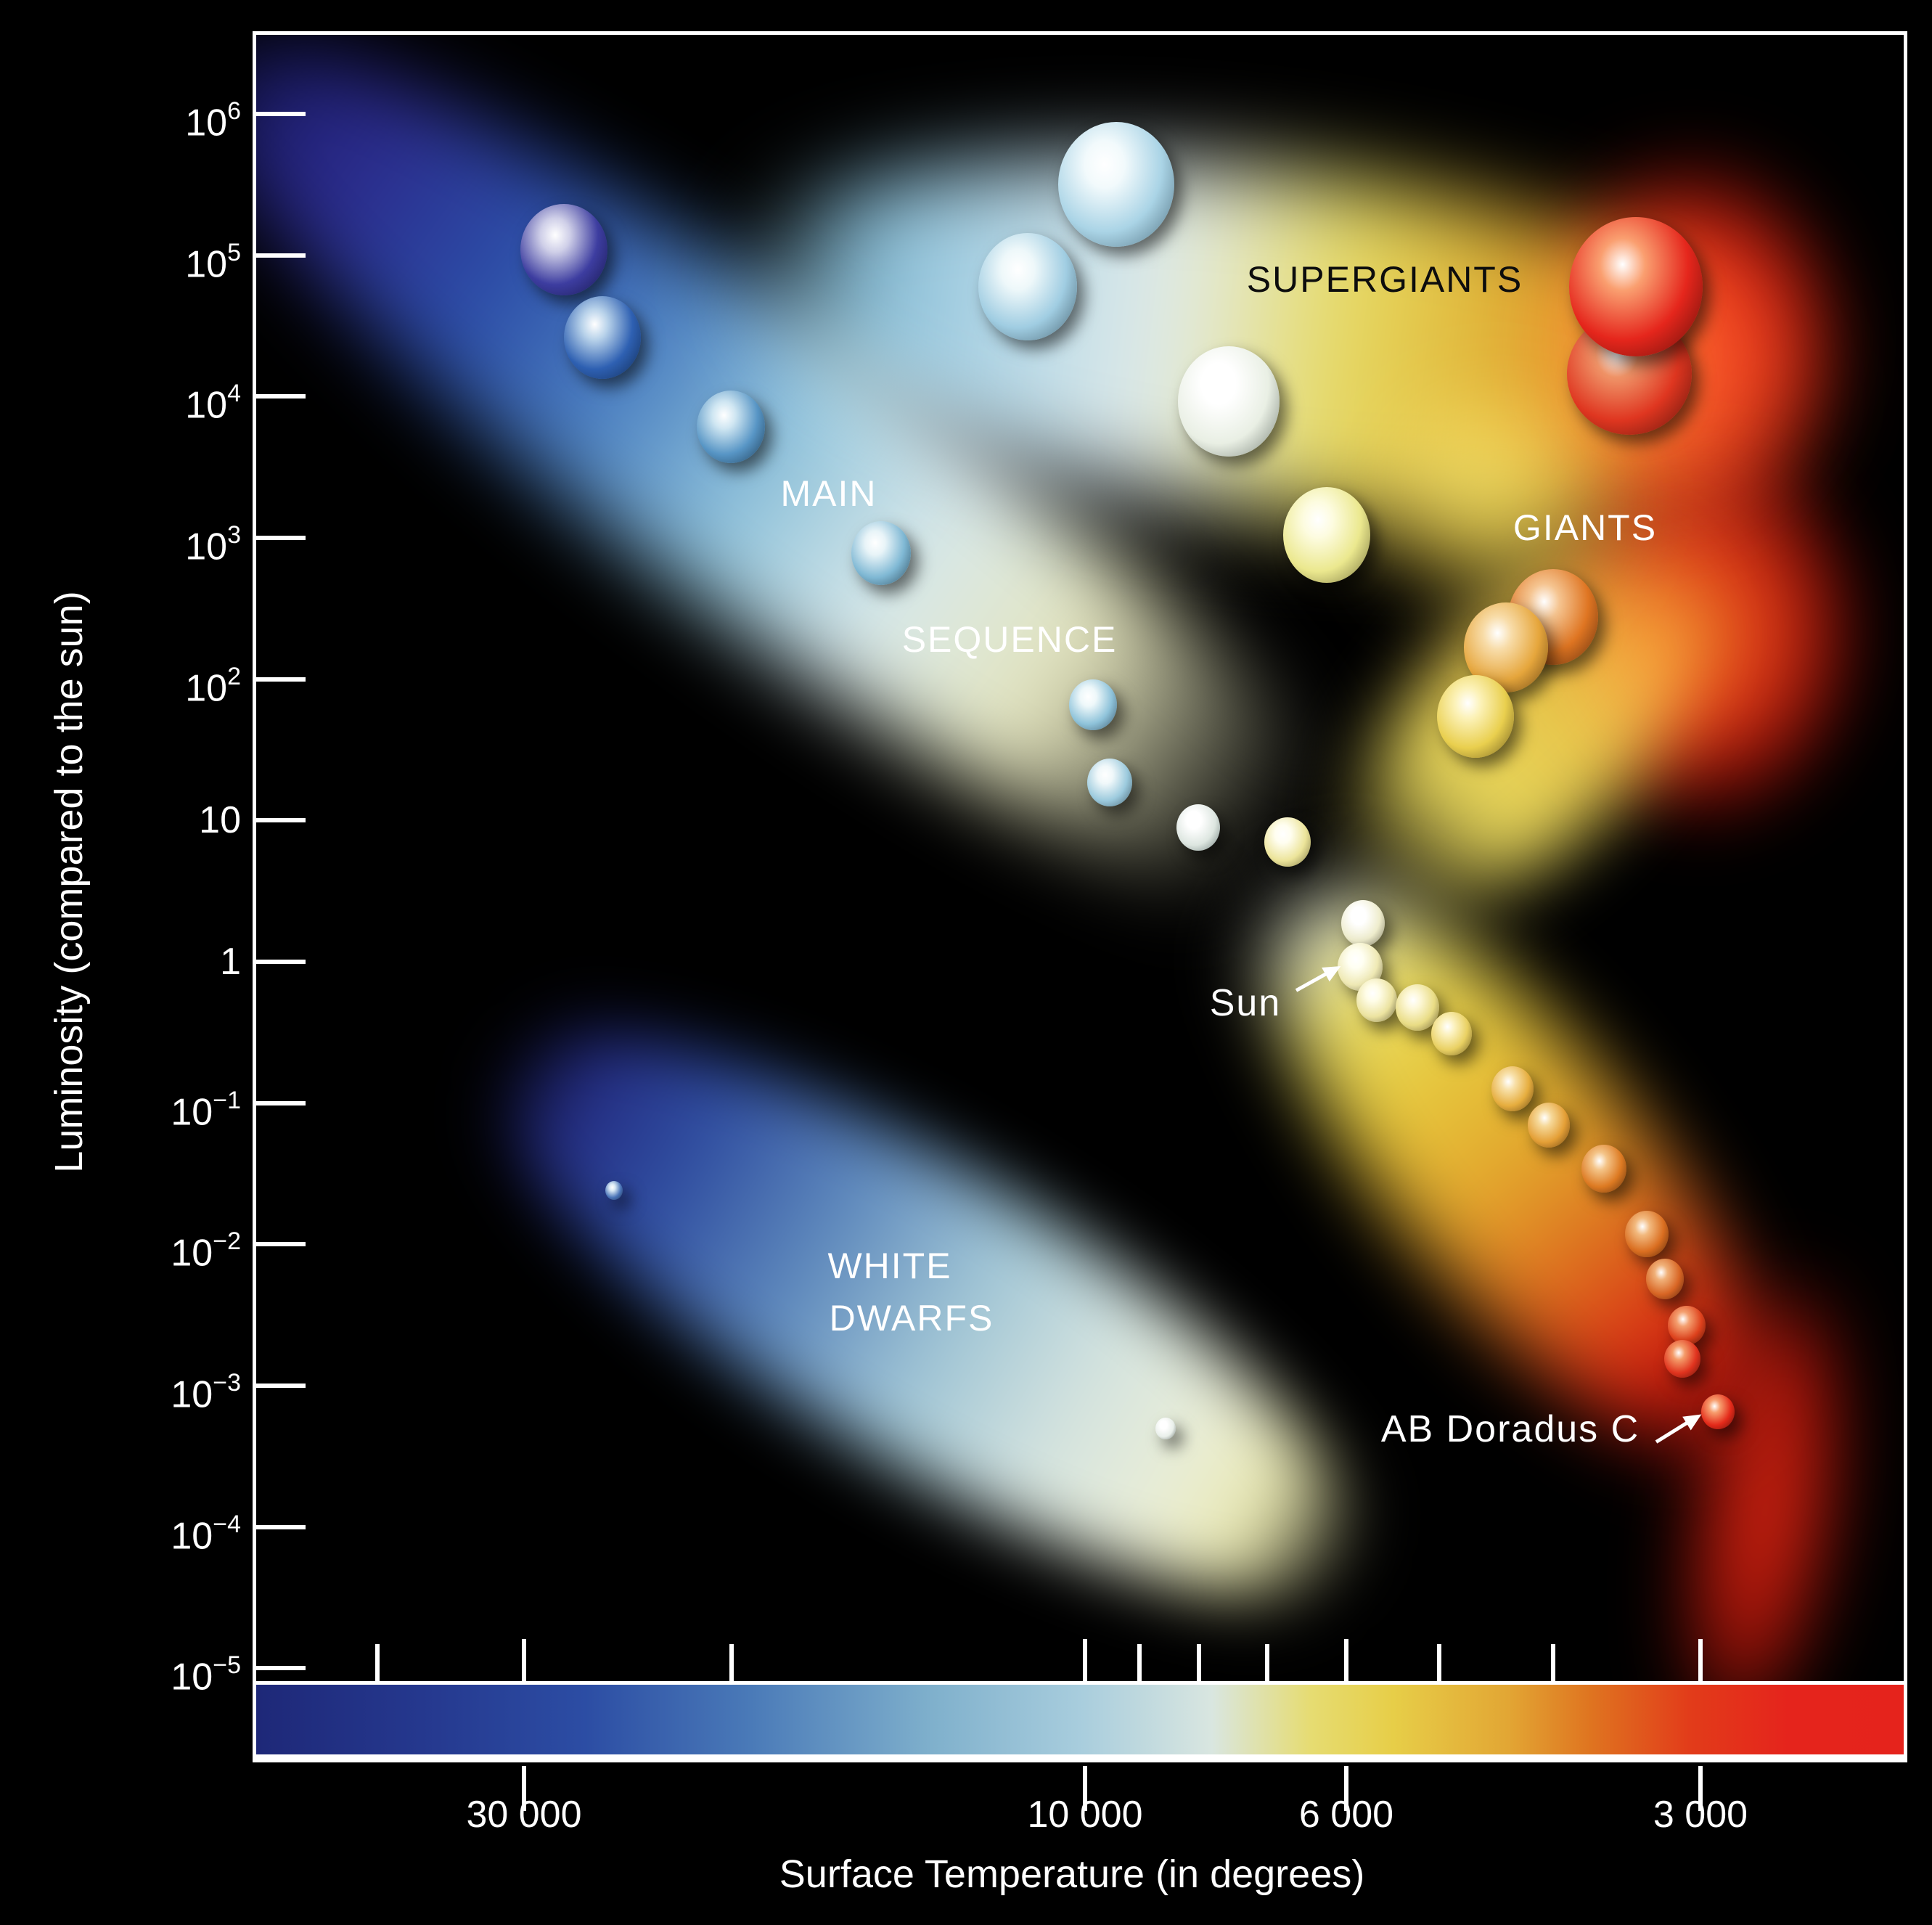 Image resolution: width=1932 pixels, height=1925 pixels. Describe the element at coordinates (1085, 1815) in the screenshot. I see `x-tick-label: 10 000` at that location.